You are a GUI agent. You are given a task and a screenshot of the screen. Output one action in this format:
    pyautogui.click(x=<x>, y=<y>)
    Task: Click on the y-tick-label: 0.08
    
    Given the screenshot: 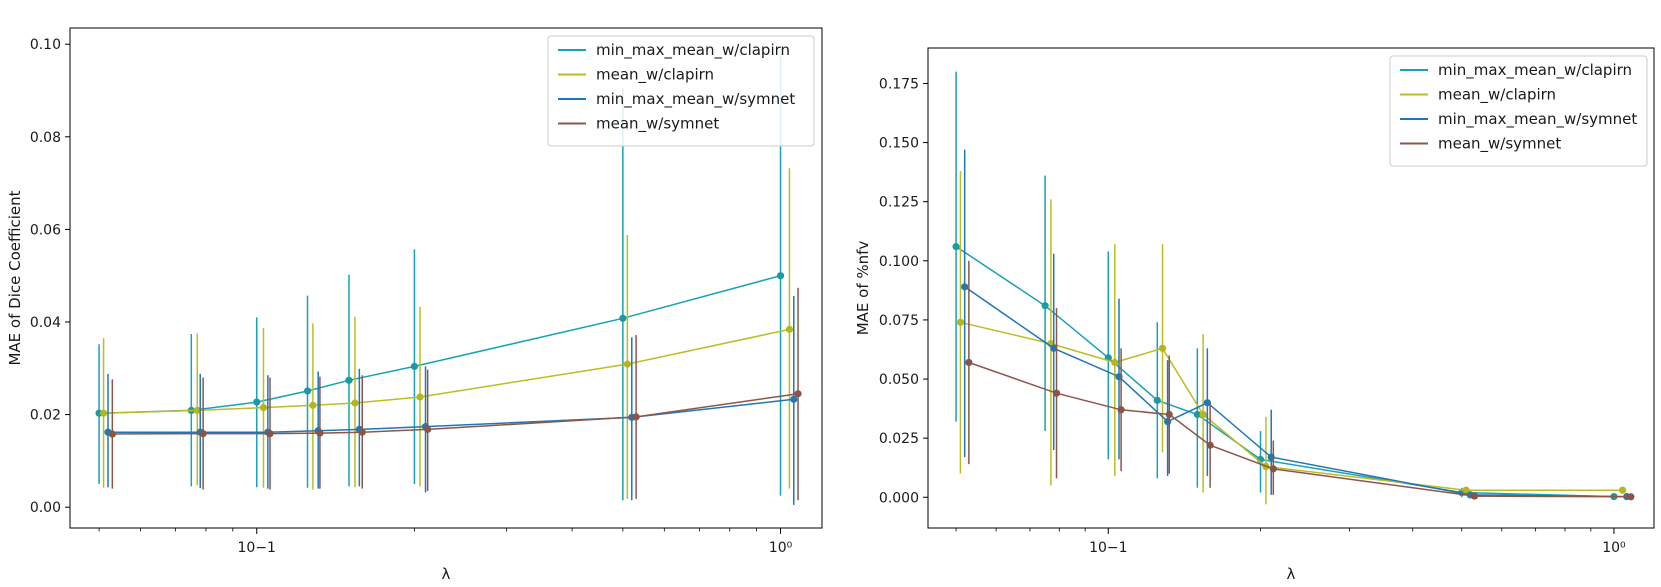 What is the action you would take?
    pyautogui.click(x=45, y=138)
    